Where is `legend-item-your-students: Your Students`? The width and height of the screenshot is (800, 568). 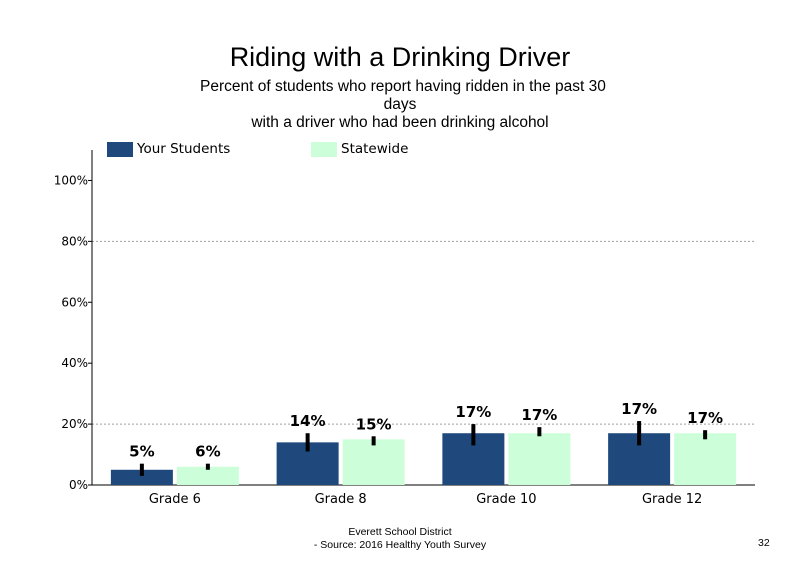
legend-item-your-students: Your Students is located at coordinates (168, 149).